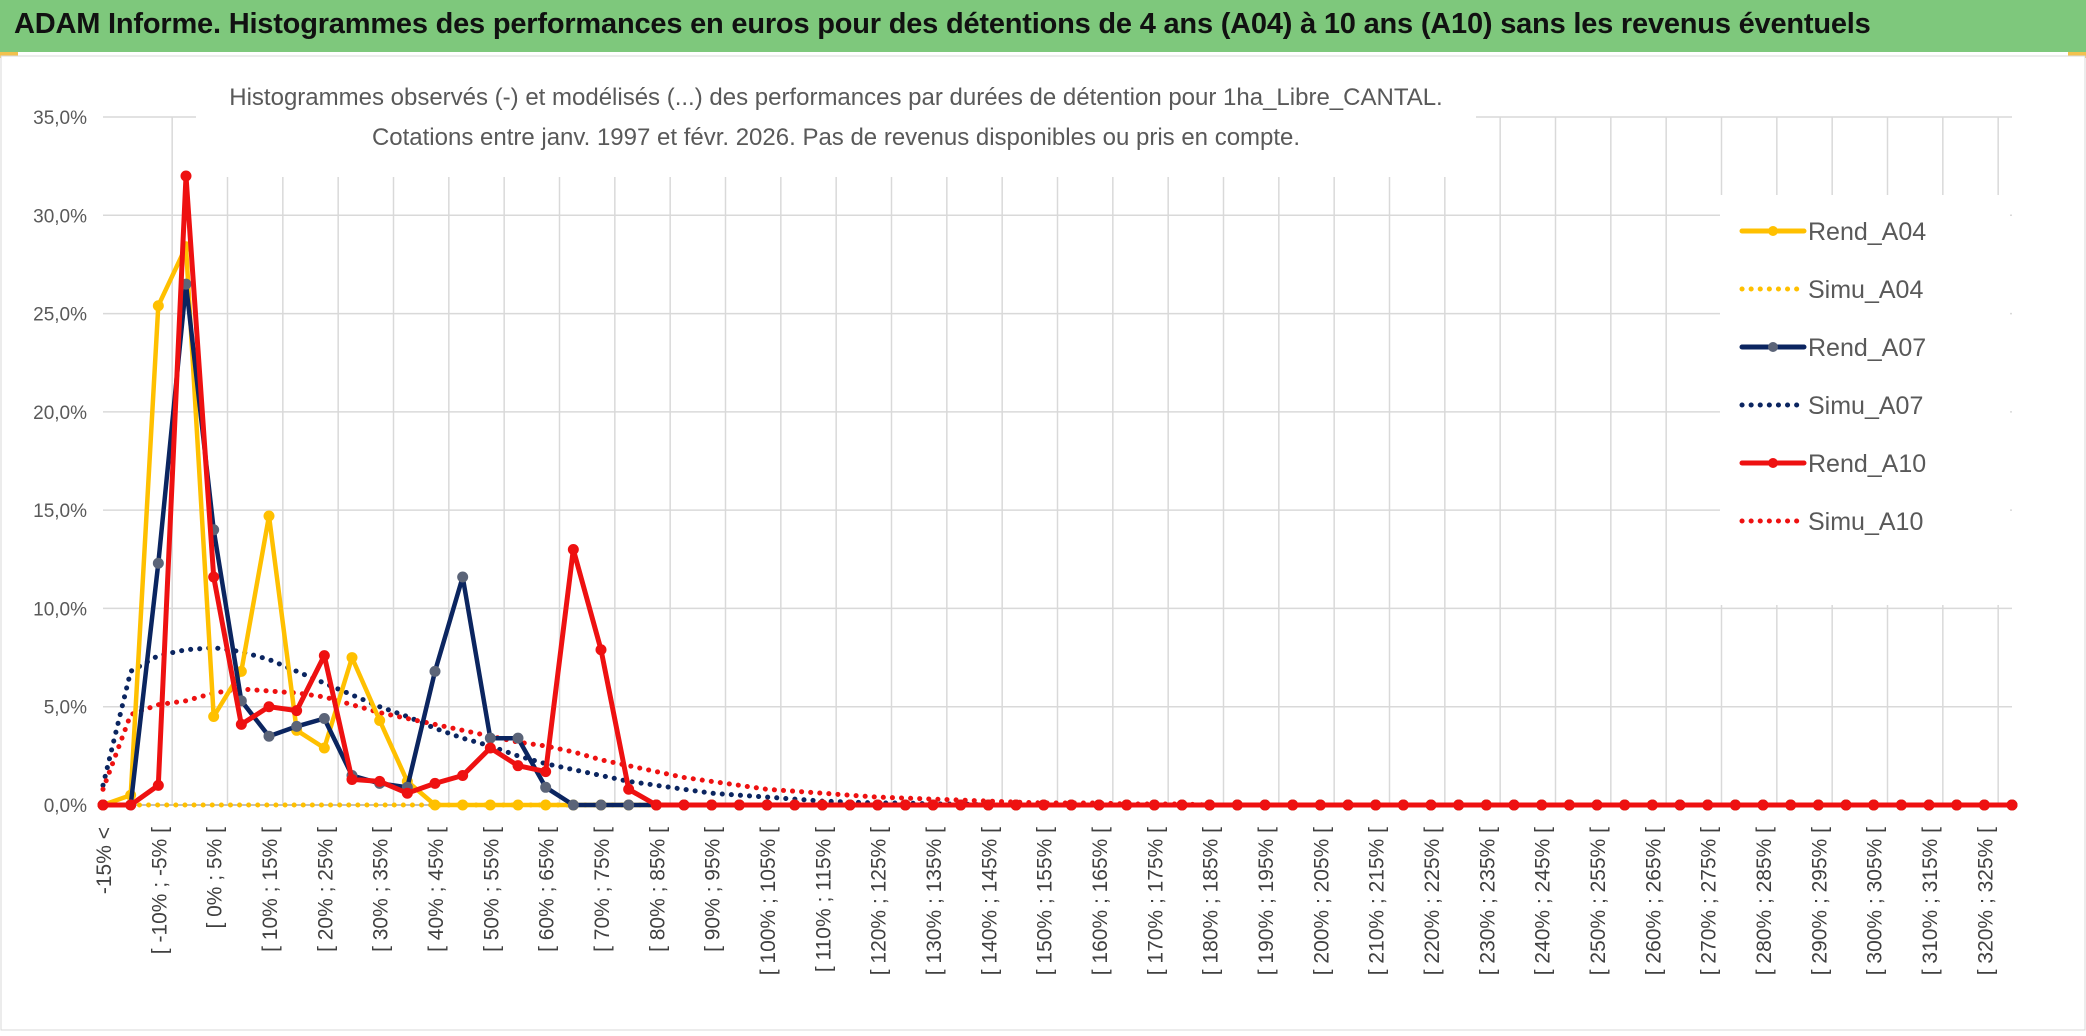  Describe the element at coordinates (1377, 901) in the screenshot. I see `x-tick-label: [ 210% ; 215% [` at that location.